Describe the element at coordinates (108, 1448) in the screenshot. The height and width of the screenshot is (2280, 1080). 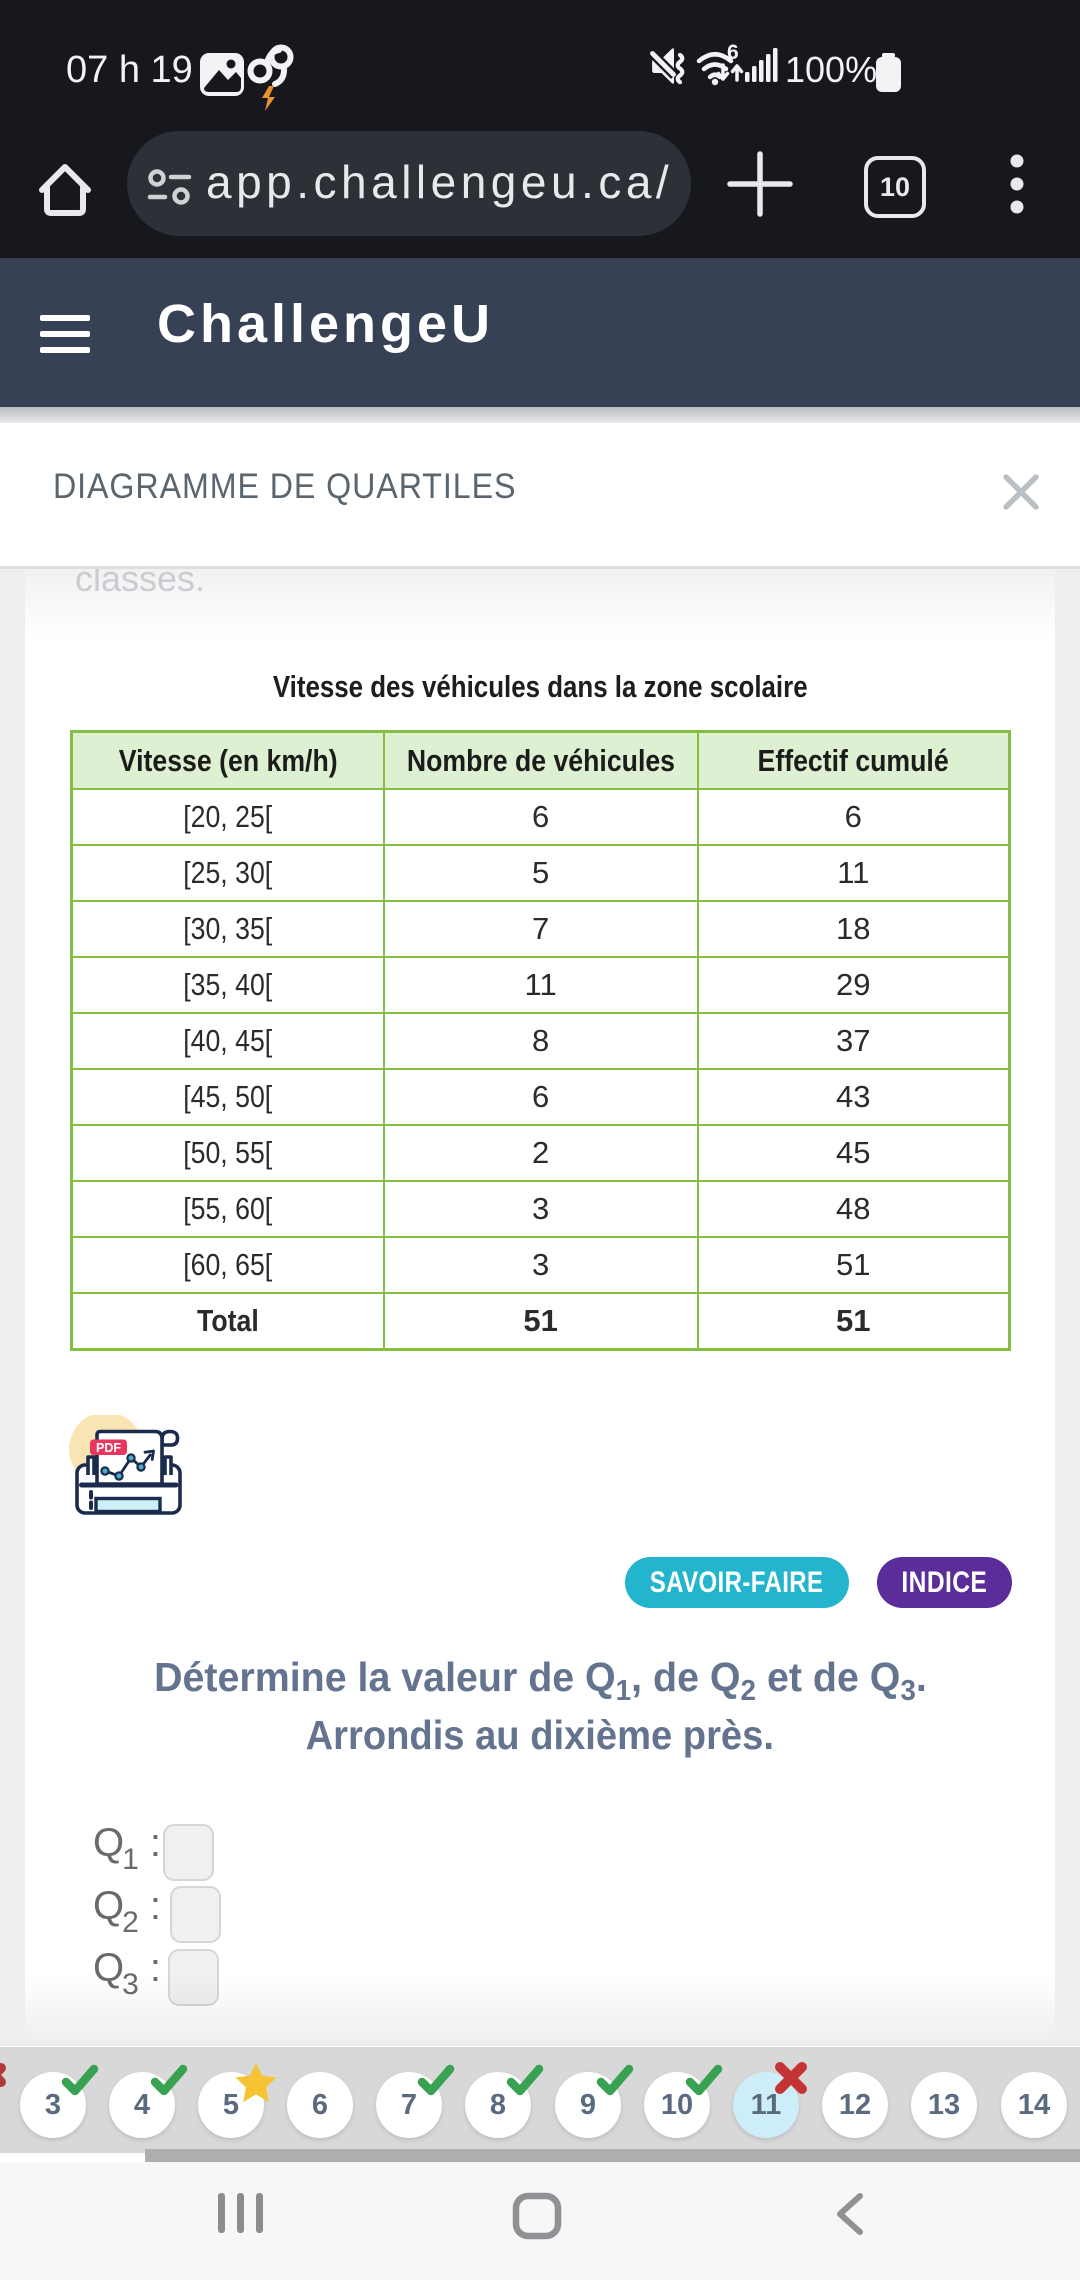
I see `svg-text: PDF` at that location.